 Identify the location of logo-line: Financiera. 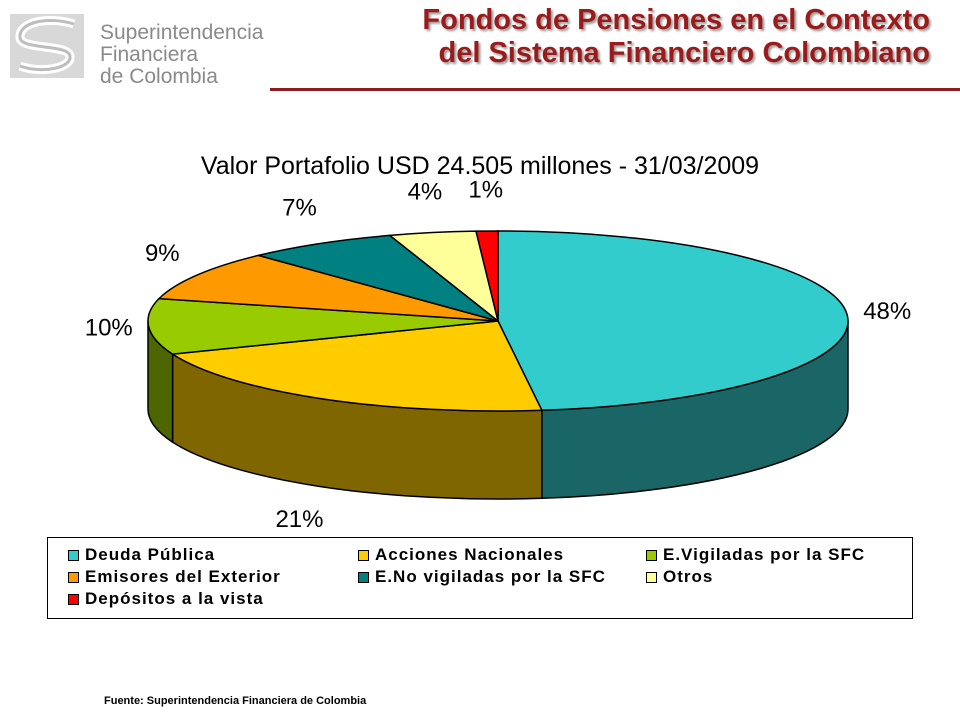
(149, 54).